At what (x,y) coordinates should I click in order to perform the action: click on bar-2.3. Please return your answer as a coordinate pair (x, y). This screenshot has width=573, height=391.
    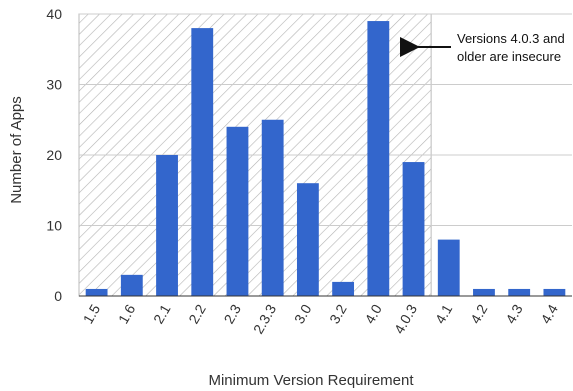
    Looking at the image, I should click on (237, 211).